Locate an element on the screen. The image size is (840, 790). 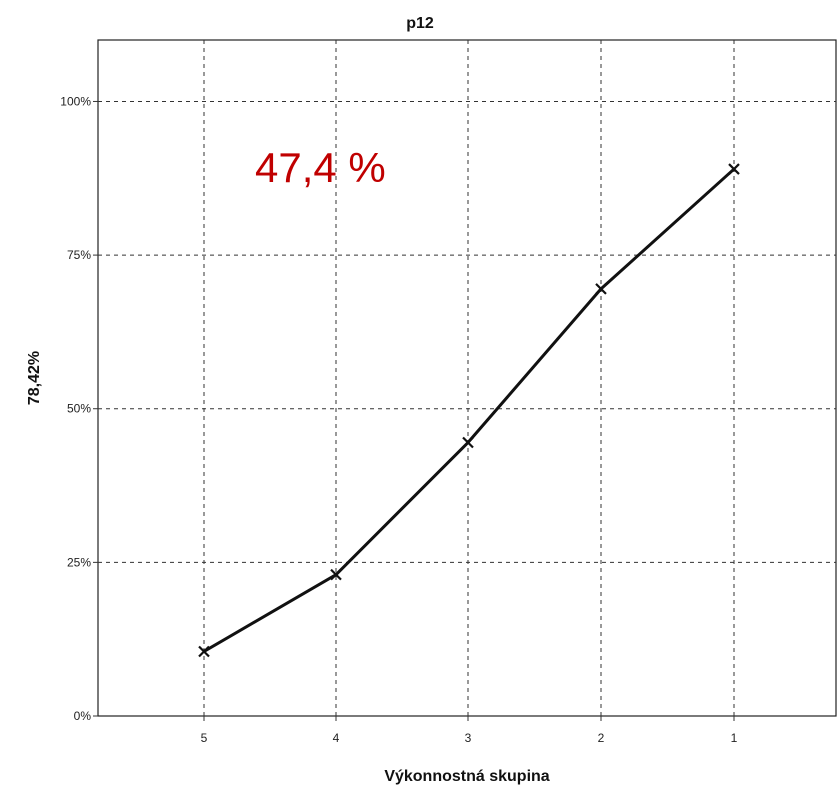
y-axis-title: 78,42% is located at coordinates (34, 378).